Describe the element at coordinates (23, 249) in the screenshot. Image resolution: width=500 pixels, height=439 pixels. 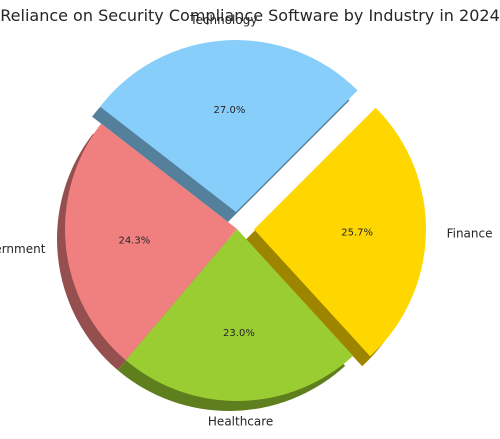
I see `slice-label-government: Government` at that location.